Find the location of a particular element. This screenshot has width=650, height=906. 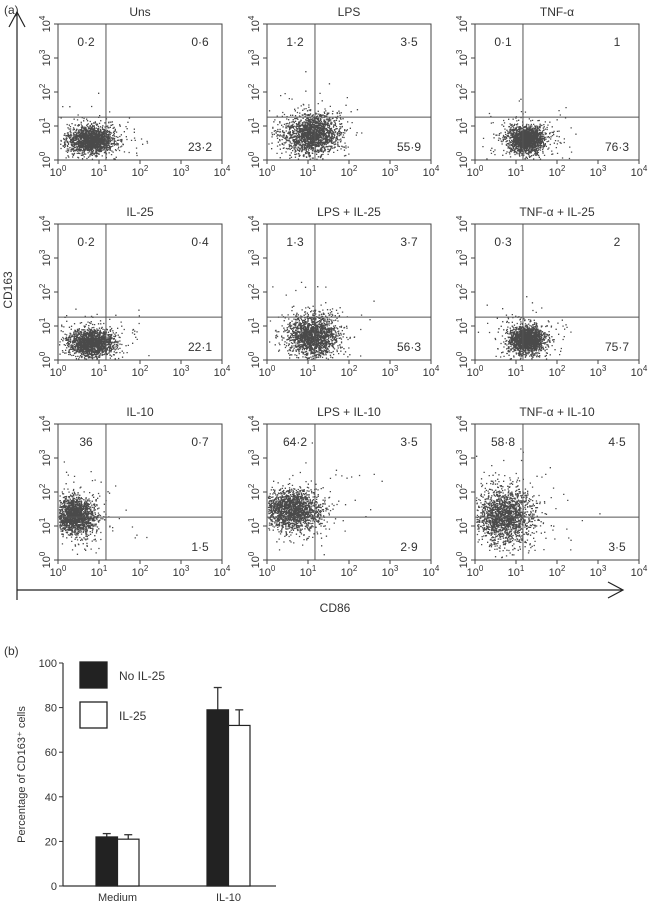

plot-title: LPS + IL-10 is located at coordinates (349, 412).